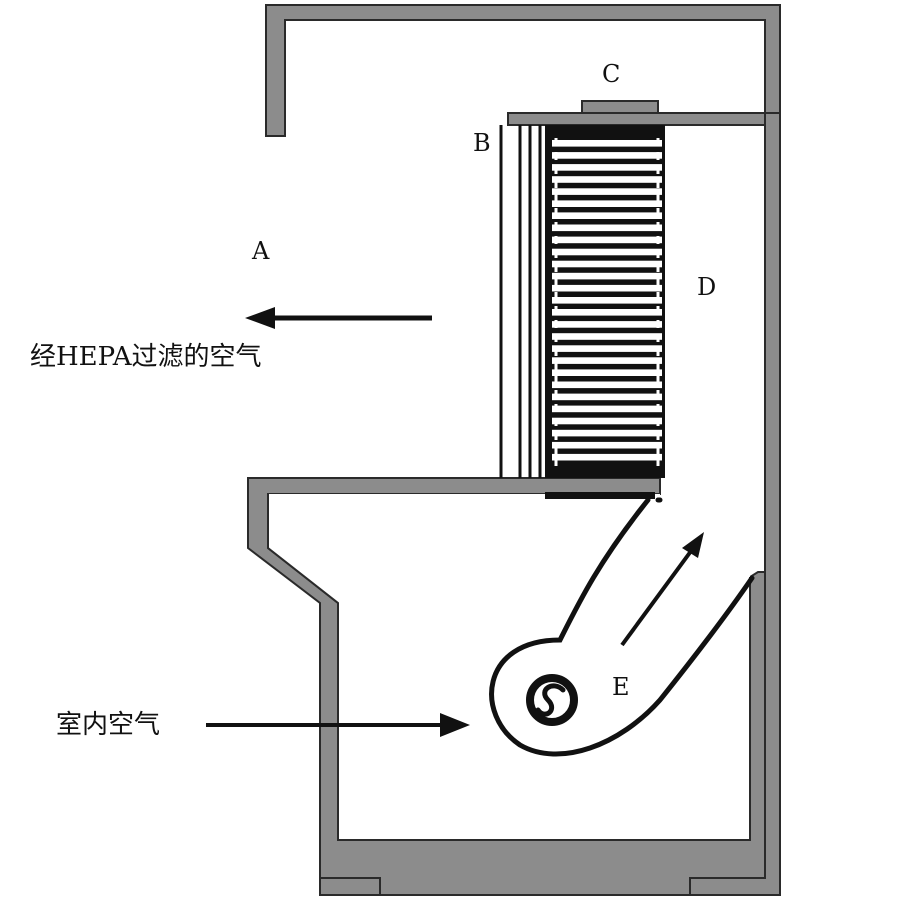  I want to click on room-air-arrow, so click(338, 725).